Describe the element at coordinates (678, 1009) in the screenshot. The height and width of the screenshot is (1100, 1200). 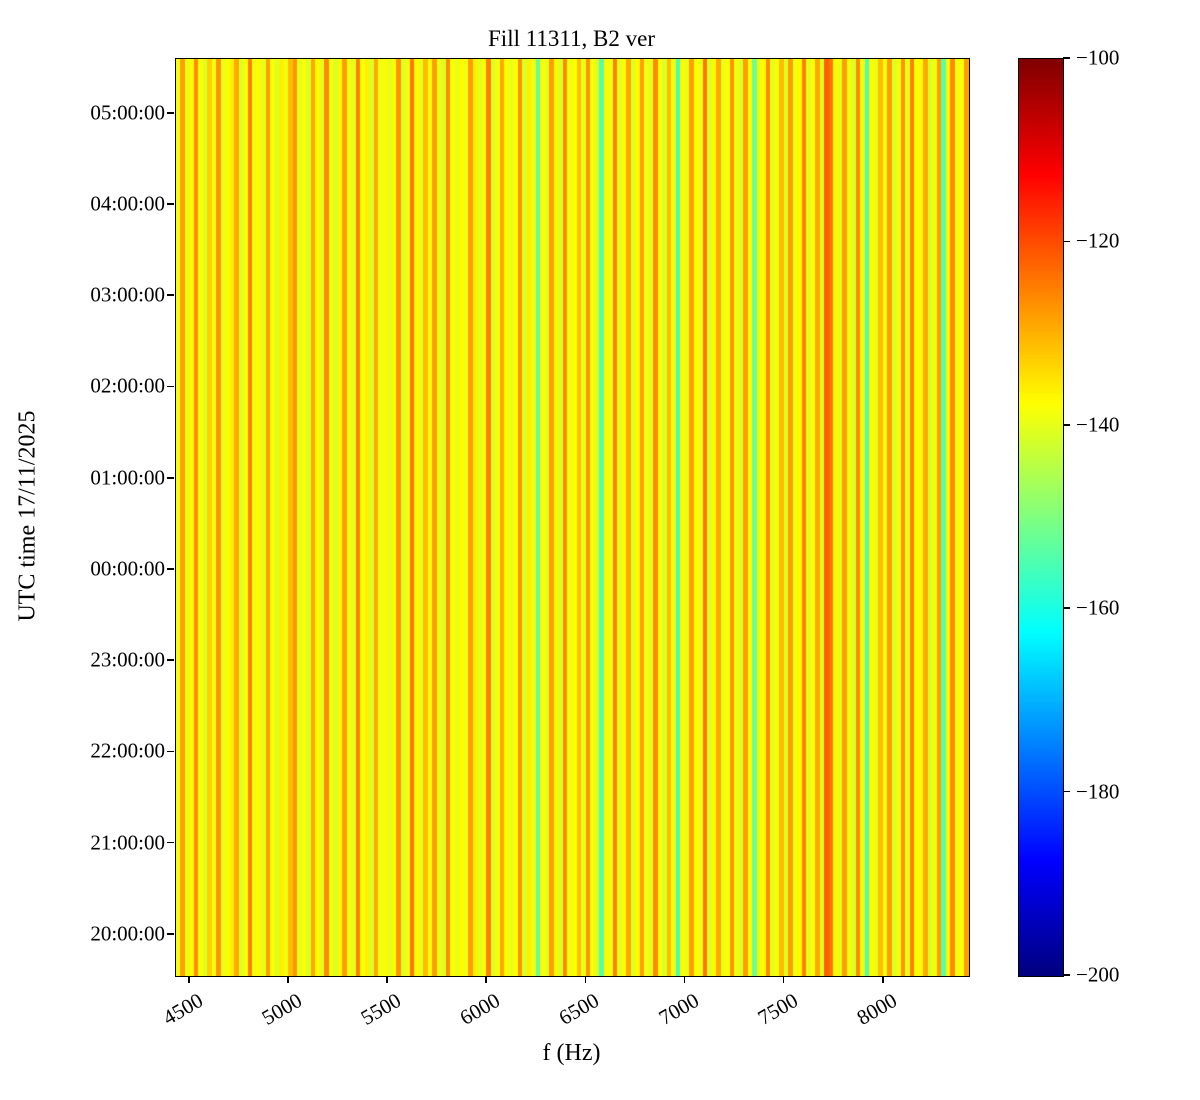
I see `x-tick-label: 7000` at that location.